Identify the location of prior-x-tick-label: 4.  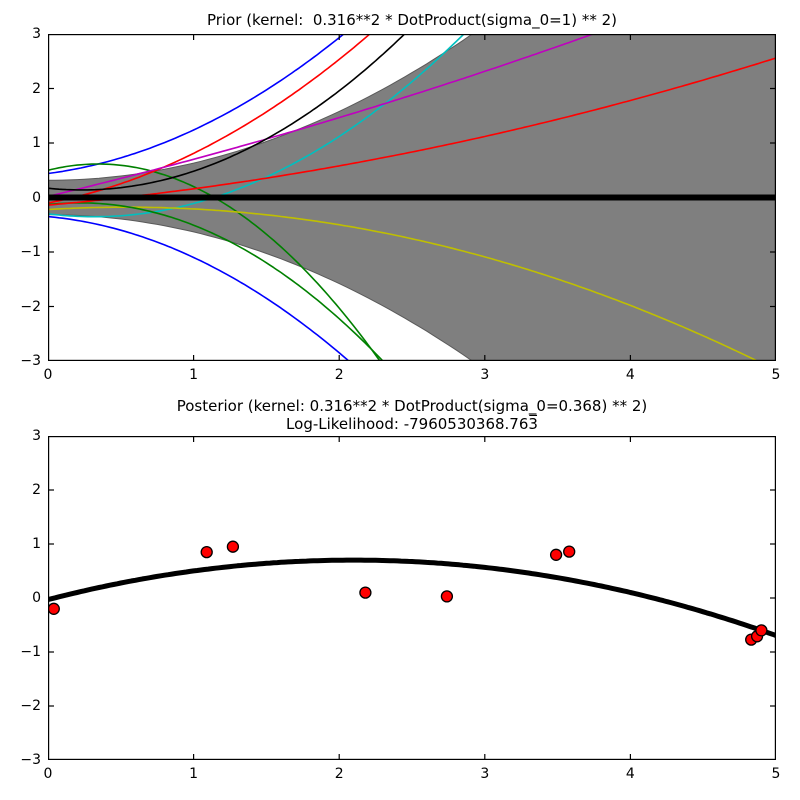
(630, 375).